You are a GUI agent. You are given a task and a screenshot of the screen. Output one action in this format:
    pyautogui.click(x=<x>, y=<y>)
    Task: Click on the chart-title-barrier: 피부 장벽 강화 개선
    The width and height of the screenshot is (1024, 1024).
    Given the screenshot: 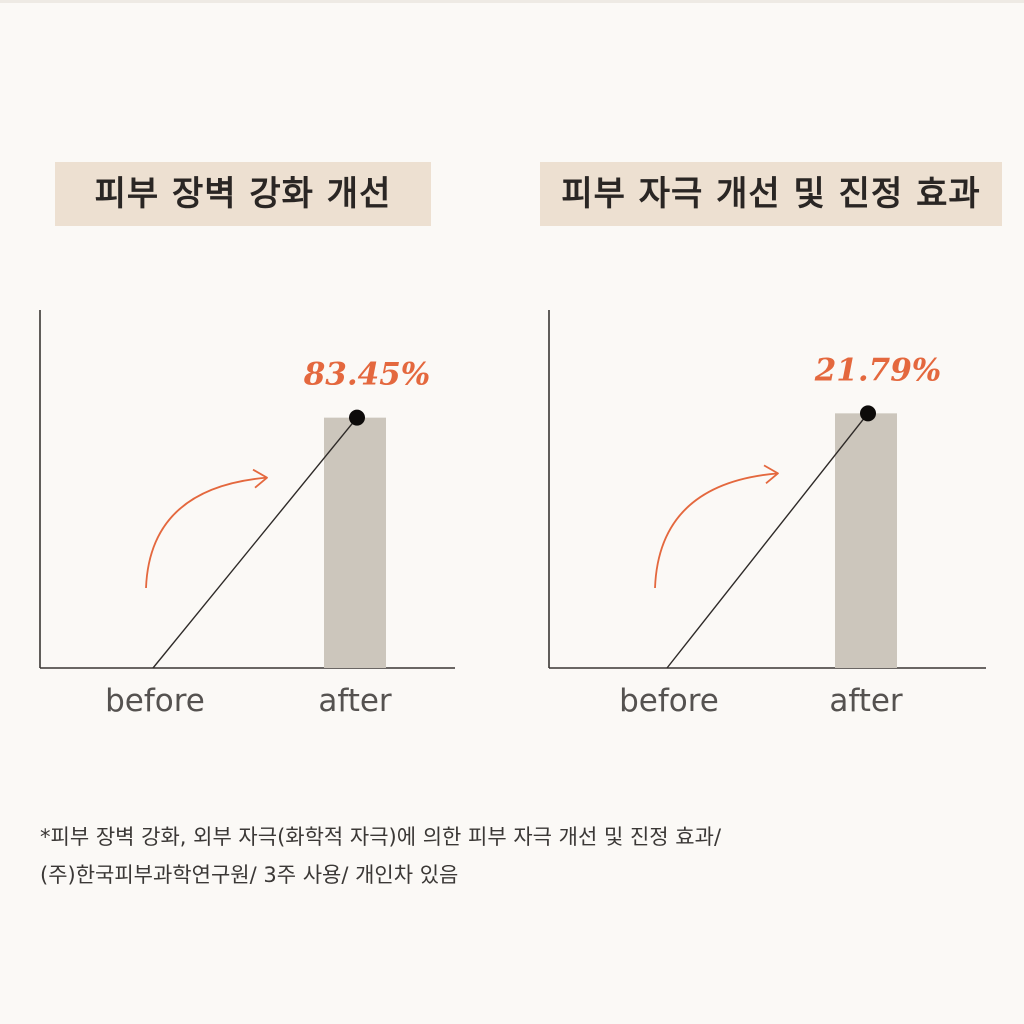 What is the action you would take?
    pyautogui.click(x=243, y=194)
    